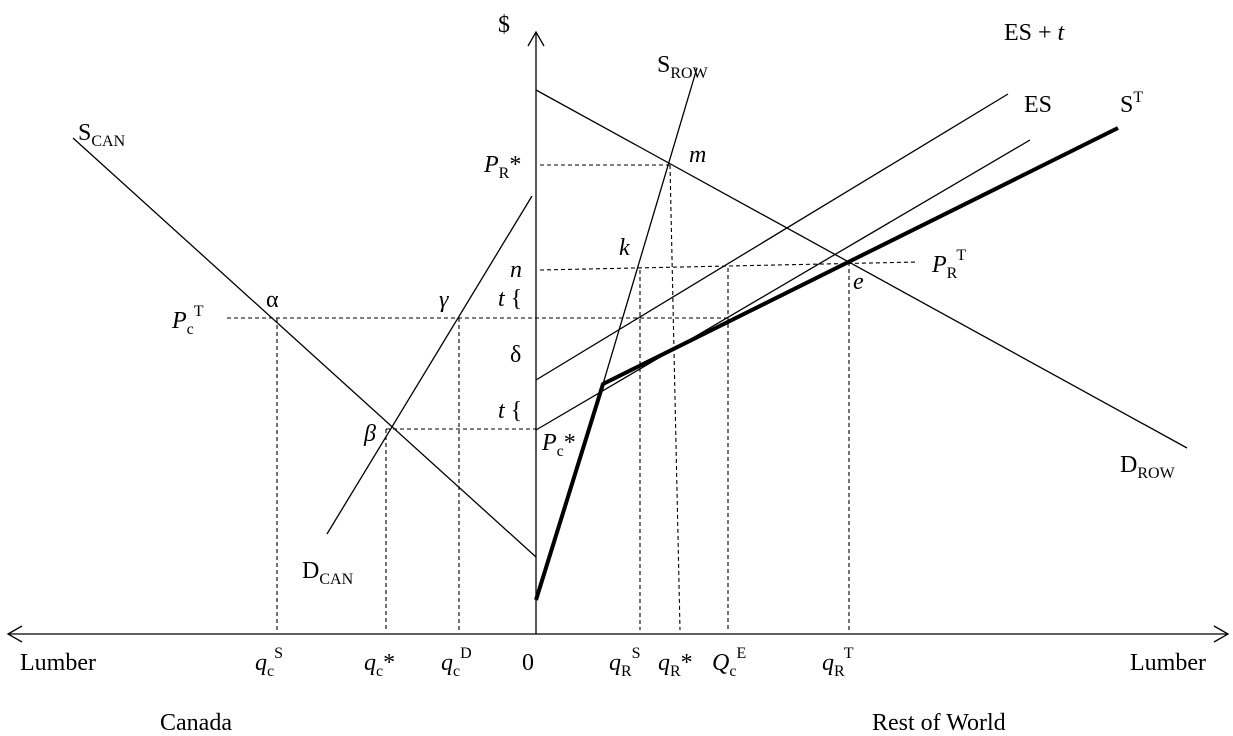  Describe the element at coordinates (1035, 33) in the screenshot. I see `es-t-label: ES + t` at that location.